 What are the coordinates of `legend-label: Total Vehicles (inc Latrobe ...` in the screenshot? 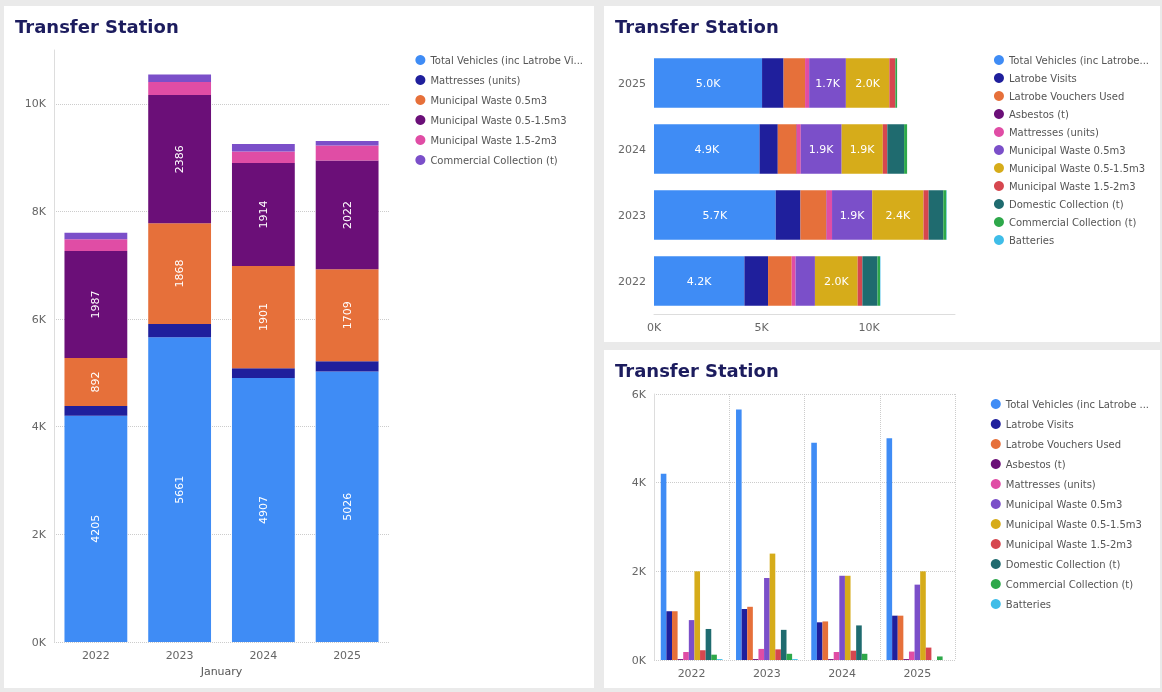 It's located at (1077, 404).